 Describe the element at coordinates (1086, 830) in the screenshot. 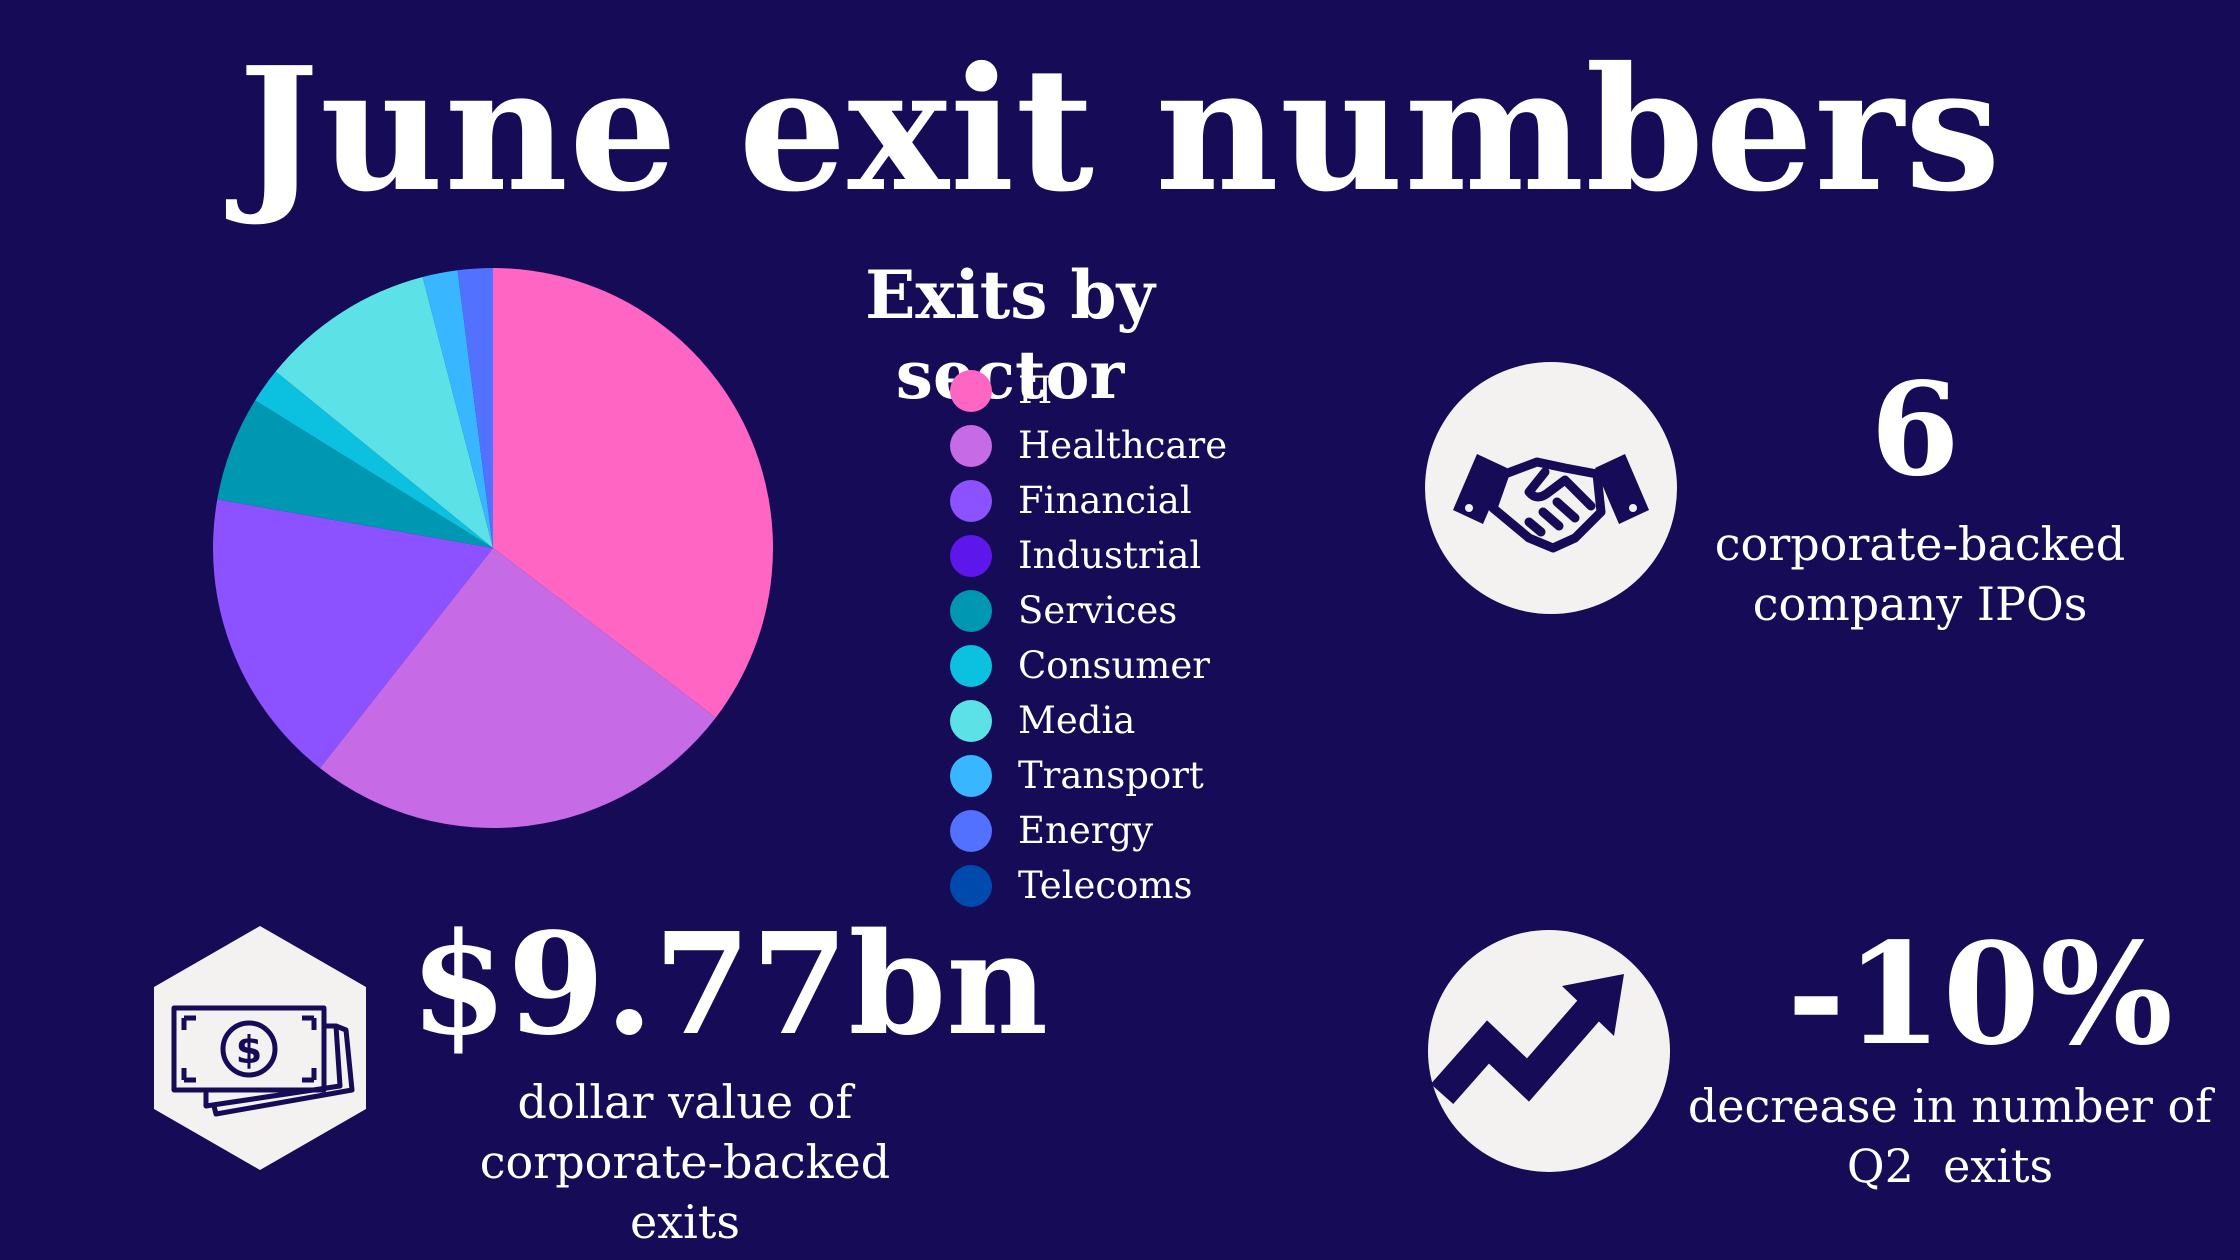

I see `legend-label: Energy` at that location.